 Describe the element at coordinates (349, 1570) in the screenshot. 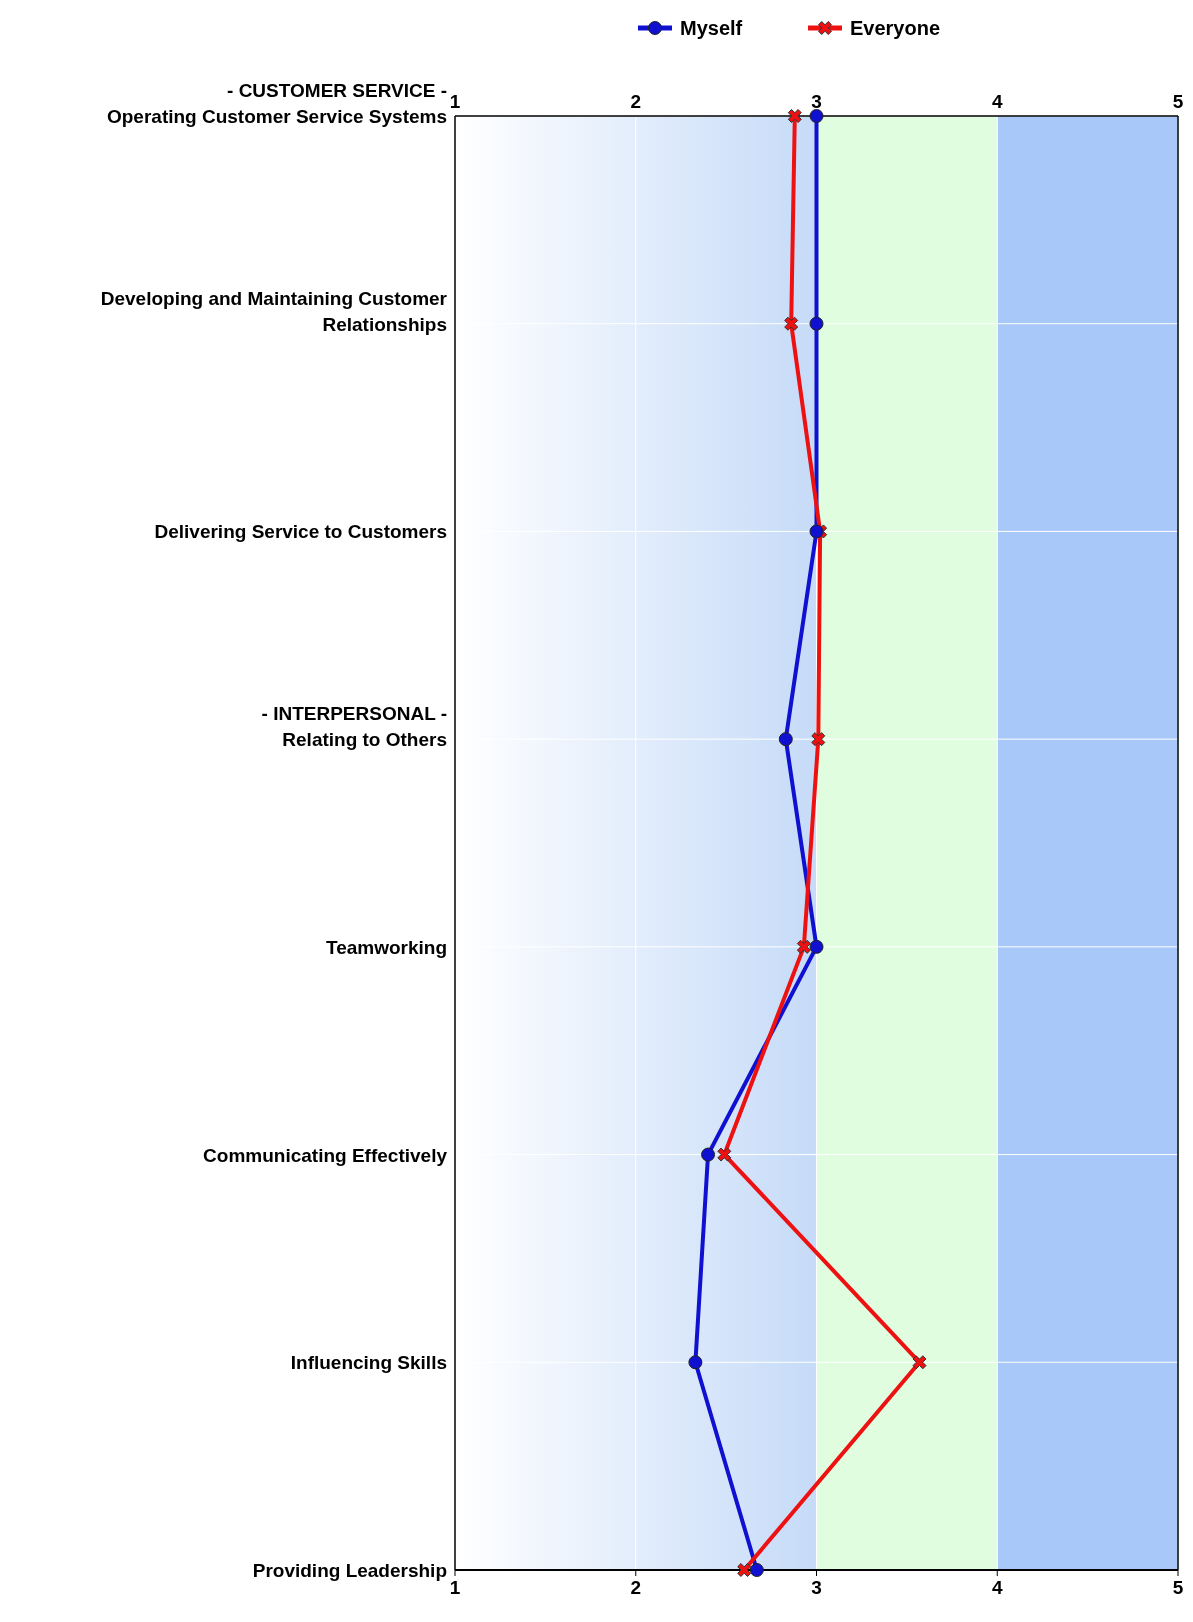

I see `y-tick-label: Providing Leadership` at that location.